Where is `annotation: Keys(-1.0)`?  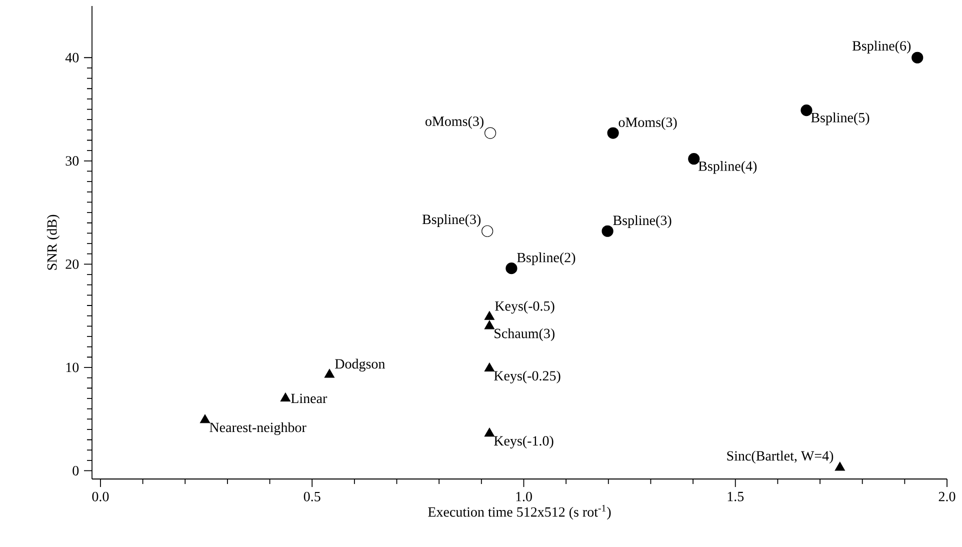
annotation: Keys(-1.0) is located at coordinates (524, 442).